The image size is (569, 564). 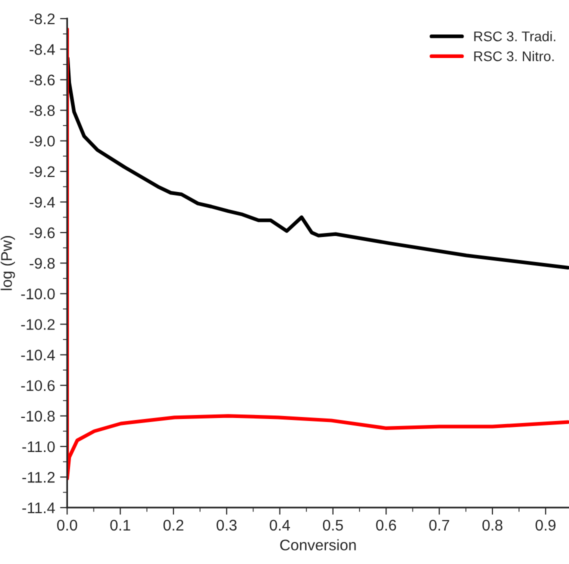 I want to click on legend-label: RSC 3. Nitro., so click(x=514, y=56).